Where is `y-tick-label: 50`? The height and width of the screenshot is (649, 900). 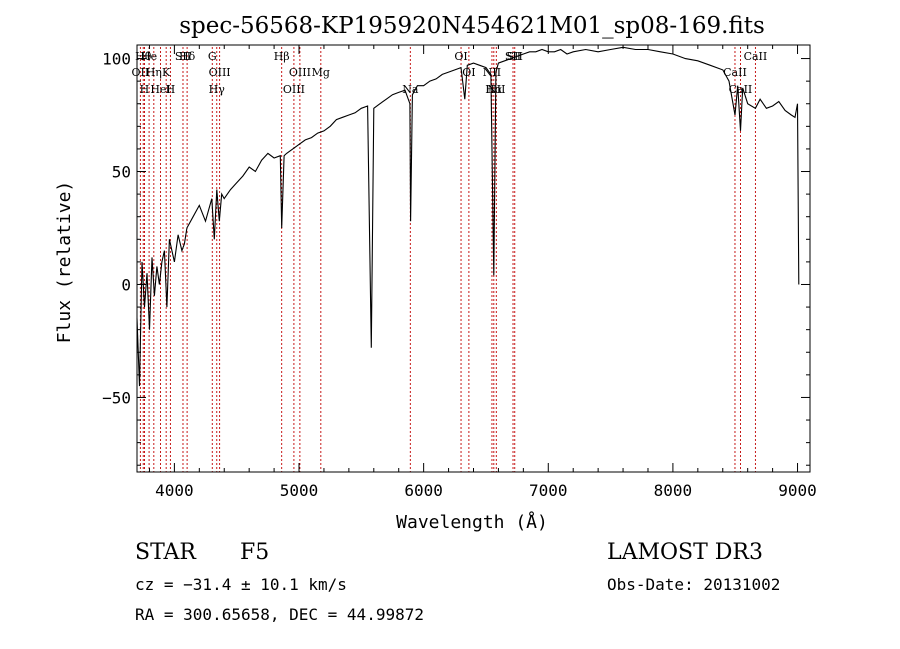 y-tick-label: 50 is located at coordinates (121, 172).